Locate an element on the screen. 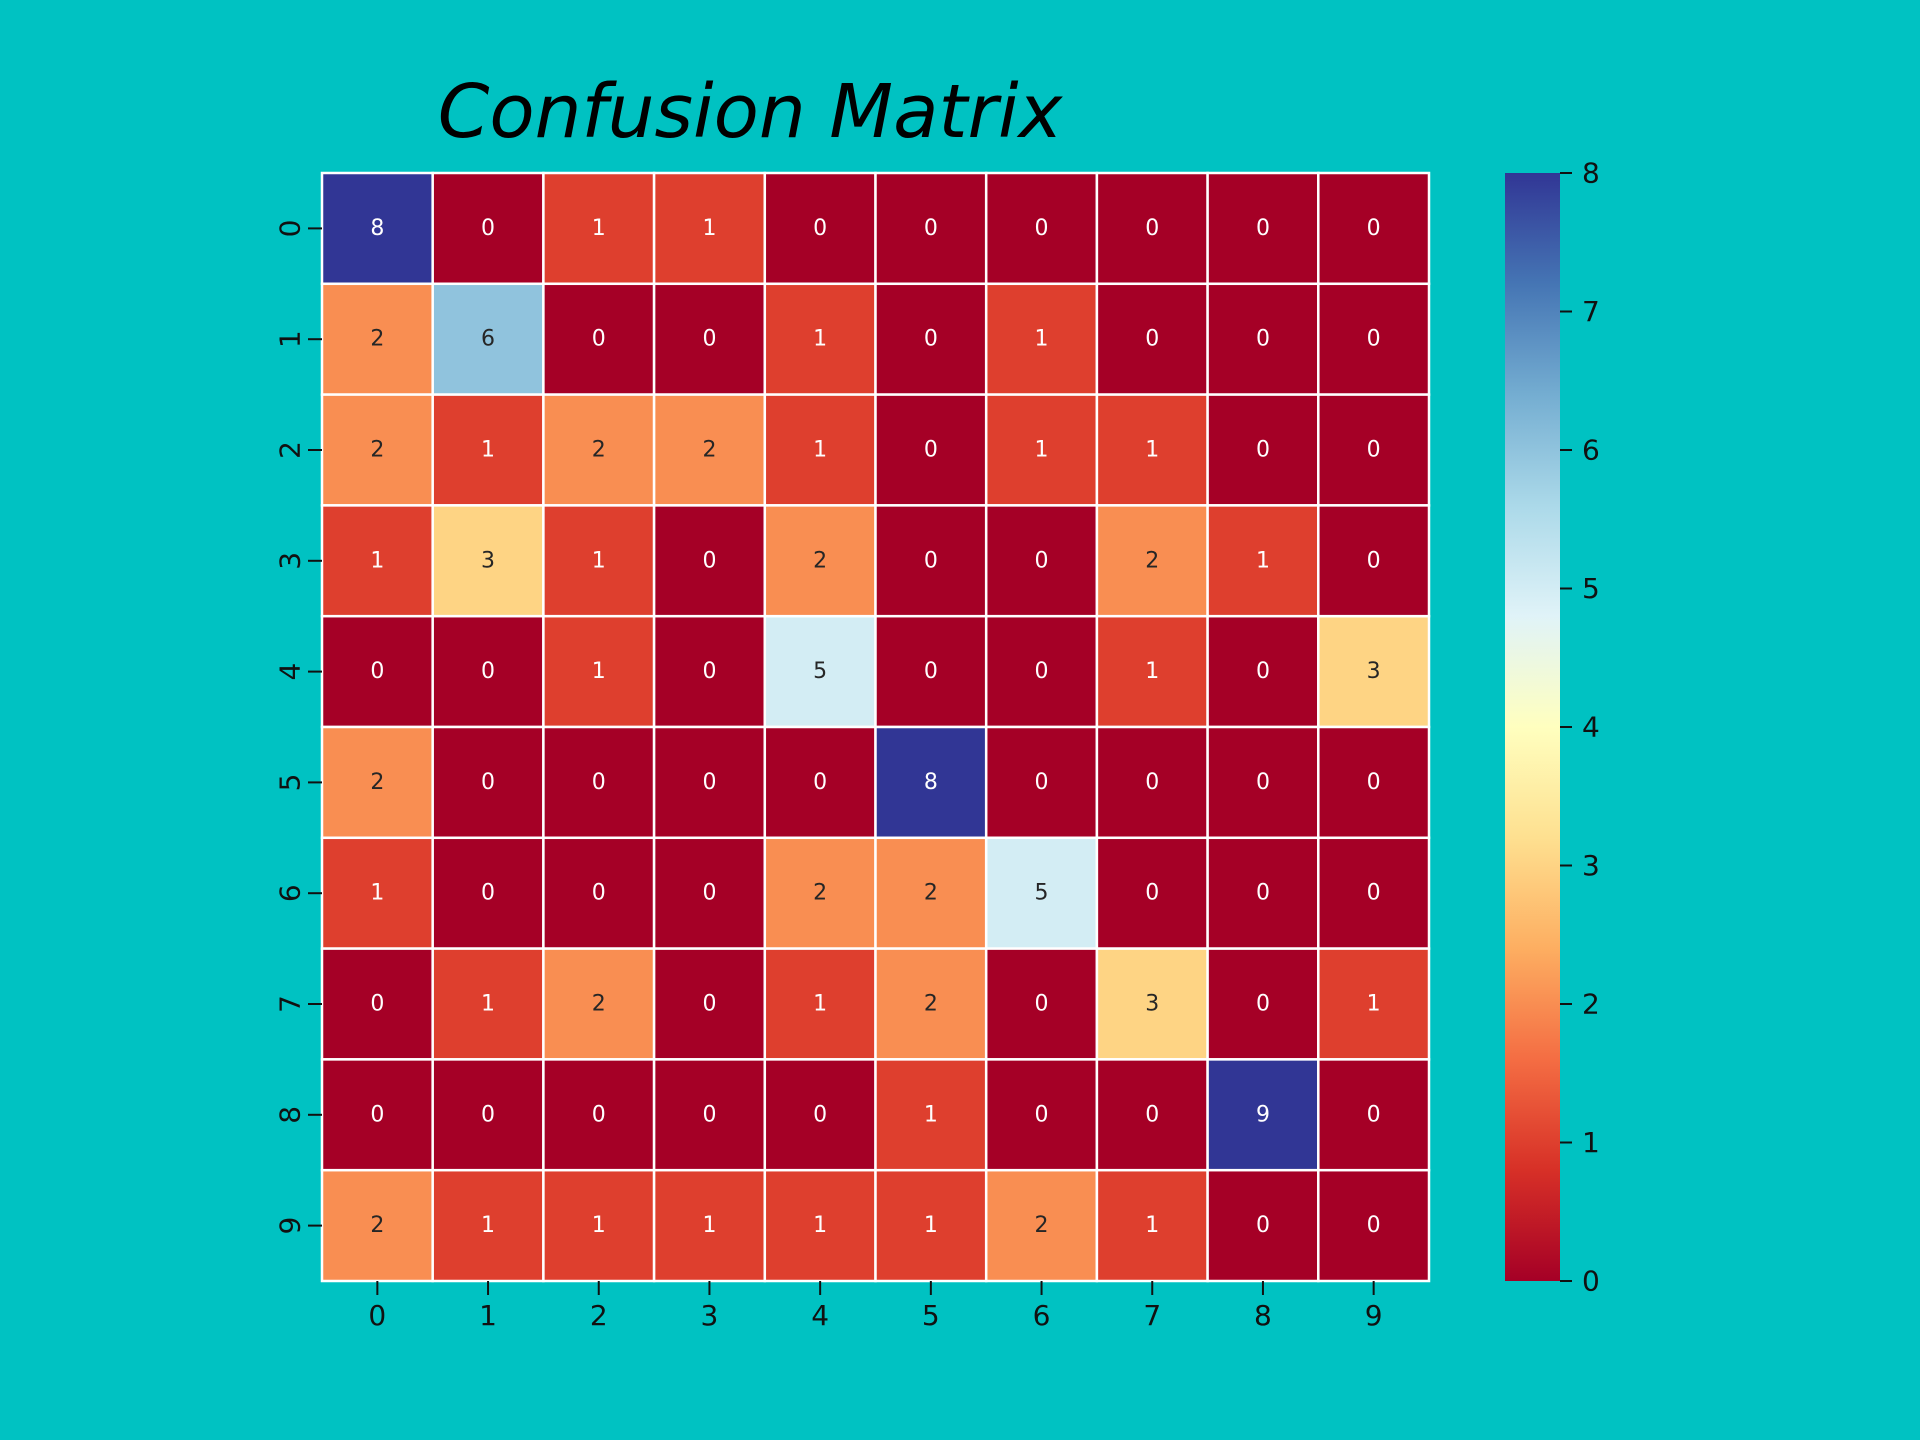  x-tick-label-7: 7 is located at coordinates (1152, 1315).